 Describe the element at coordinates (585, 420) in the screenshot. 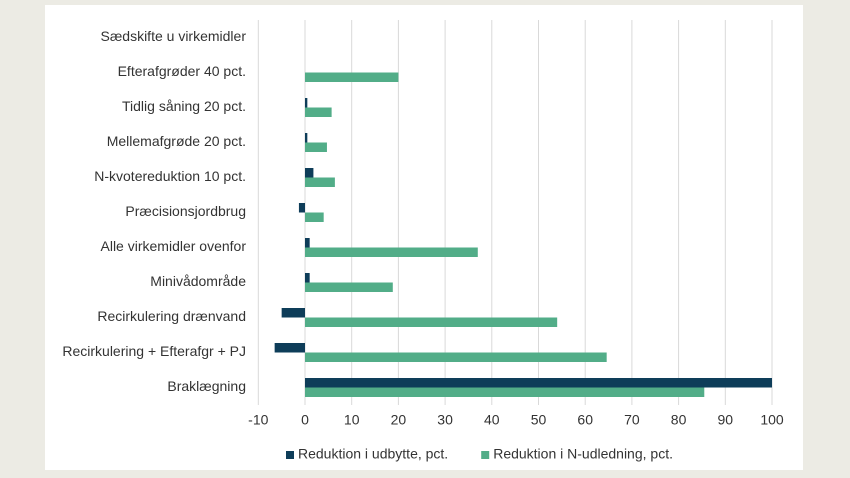

I see `x-tick-label: 60` at that location.